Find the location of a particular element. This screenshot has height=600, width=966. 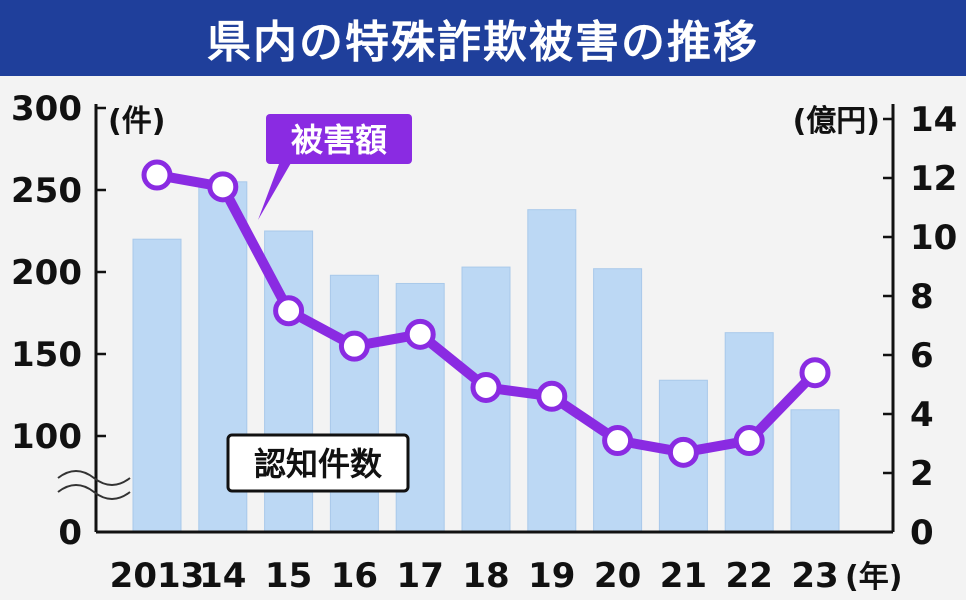

axis-break-mark is located at coordinates (94, 485).